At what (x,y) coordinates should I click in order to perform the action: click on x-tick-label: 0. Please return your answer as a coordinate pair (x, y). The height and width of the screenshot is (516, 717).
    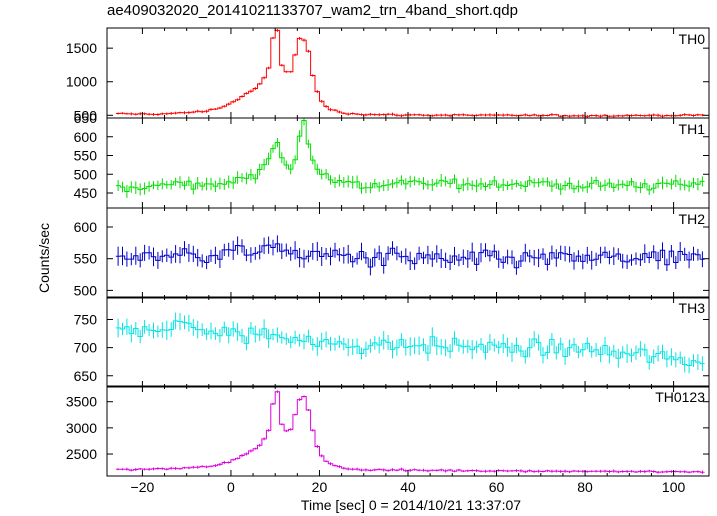
    Looking at the image, I should click on (231, 487).